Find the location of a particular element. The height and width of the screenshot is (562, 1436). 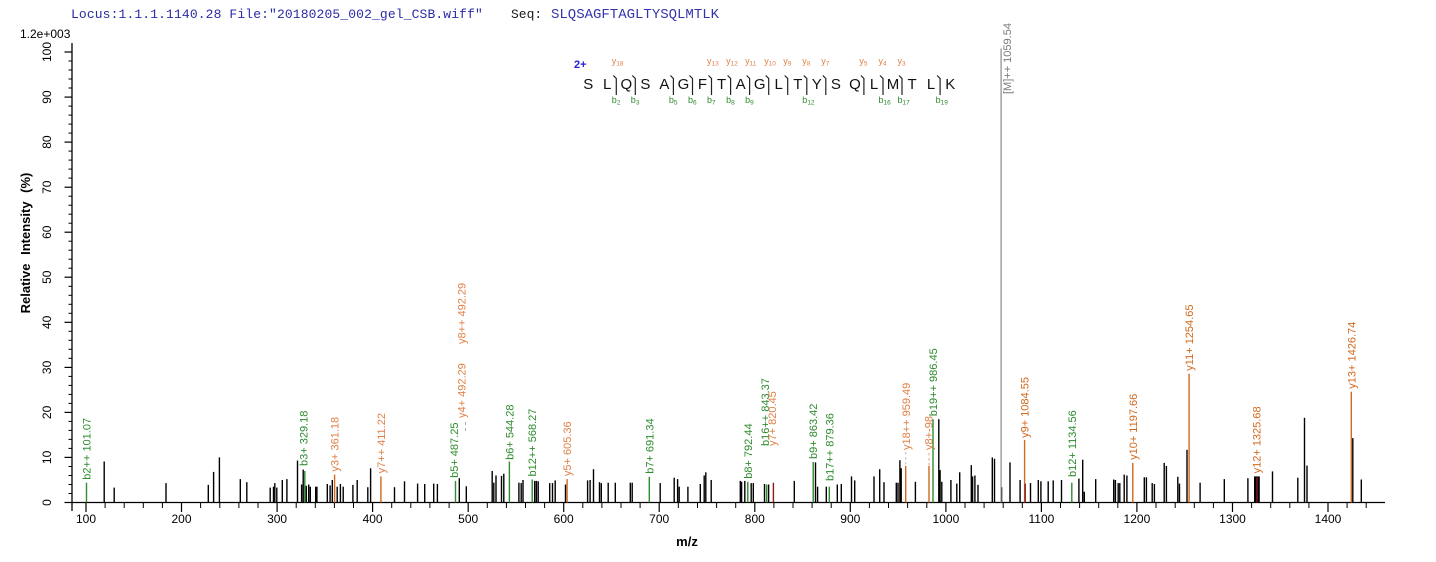

svg-text: 60 is located at coordinates (47, 232).